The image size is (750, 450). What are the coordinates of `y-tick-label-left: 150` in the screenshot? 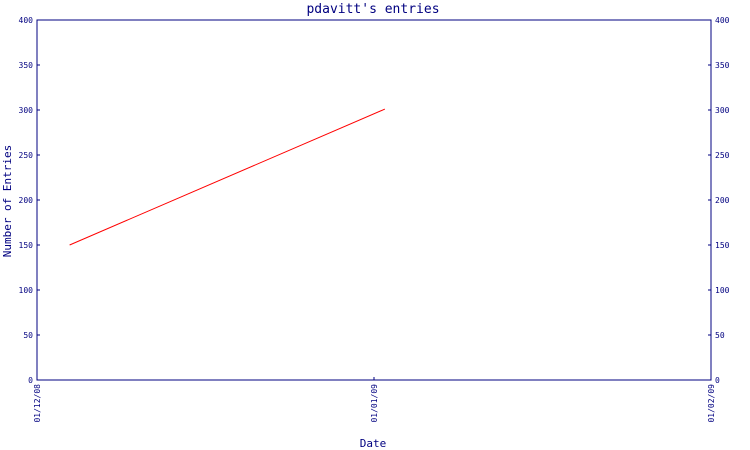 It's located at (26, 245).